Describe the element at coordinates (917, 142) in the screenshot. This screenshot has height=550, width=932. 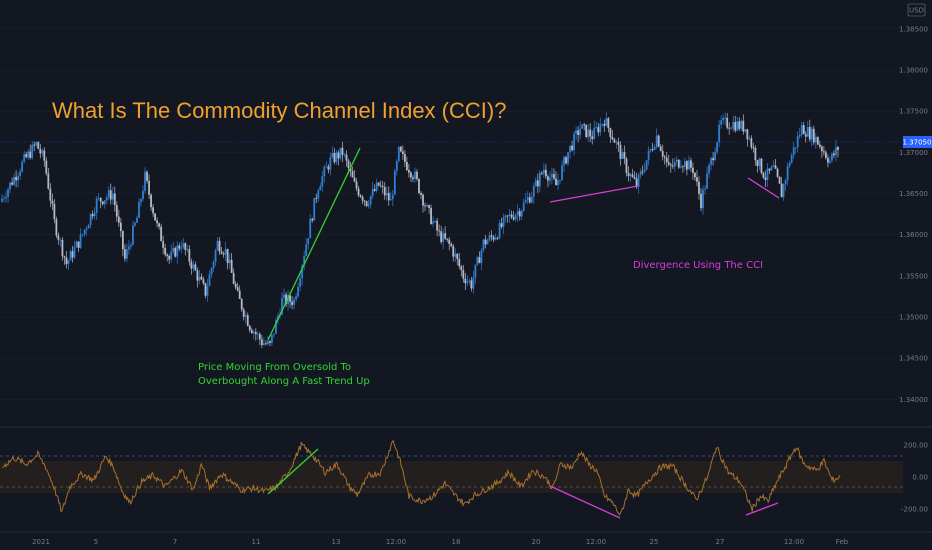
I see `last-price-badge` at that location.